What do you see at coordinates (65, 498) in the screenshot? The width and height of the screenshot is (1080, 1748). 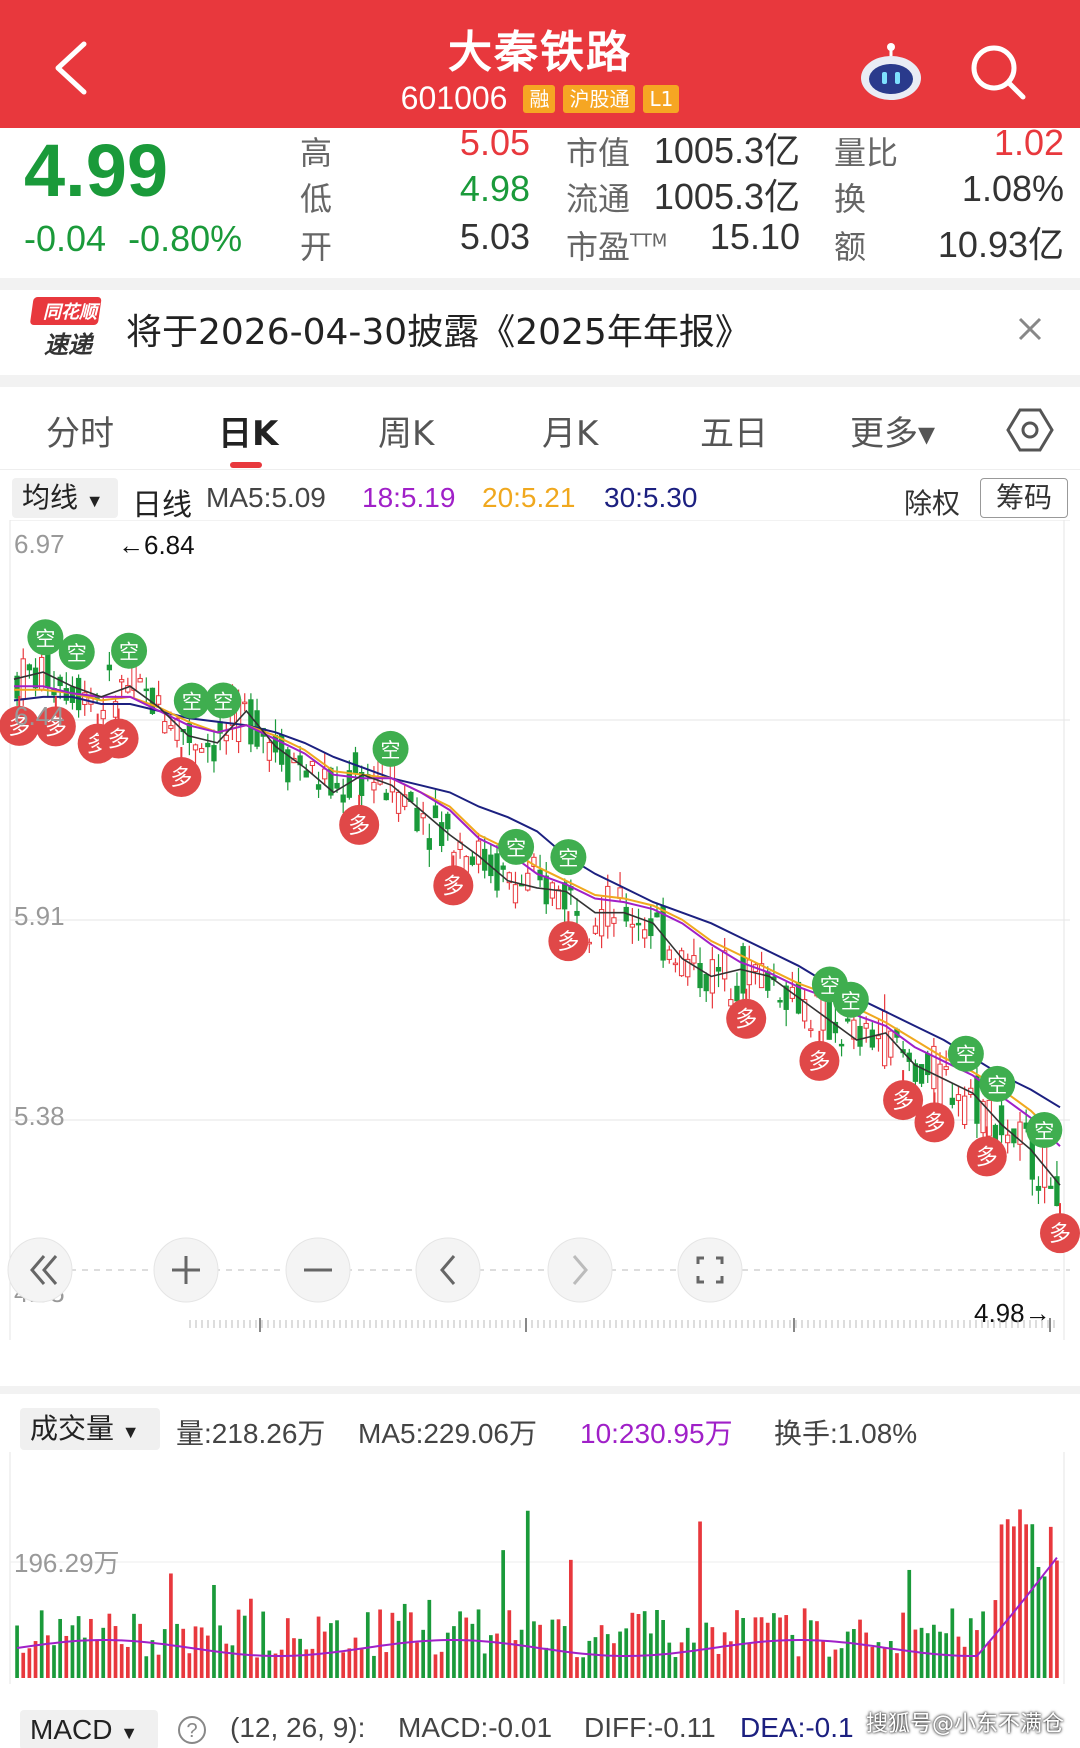 I see `ma-selector: 均线 ▼` at bounding box center [65, 498].